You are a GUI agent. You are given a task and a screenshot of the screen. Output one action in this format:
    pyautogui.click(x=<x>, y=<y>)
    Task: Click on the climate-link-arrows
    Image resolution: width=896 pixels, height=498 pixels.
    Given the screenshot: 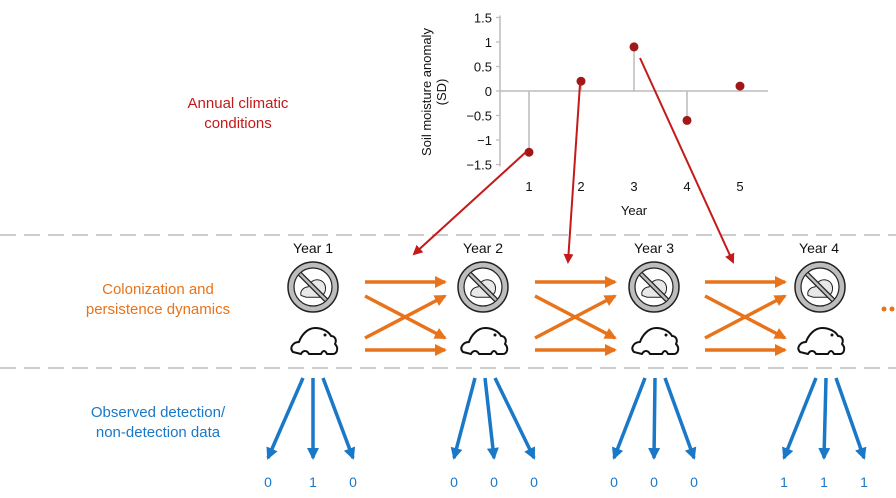 What is the action you would take?
    pyautogui.click(x=573, y=160)
    